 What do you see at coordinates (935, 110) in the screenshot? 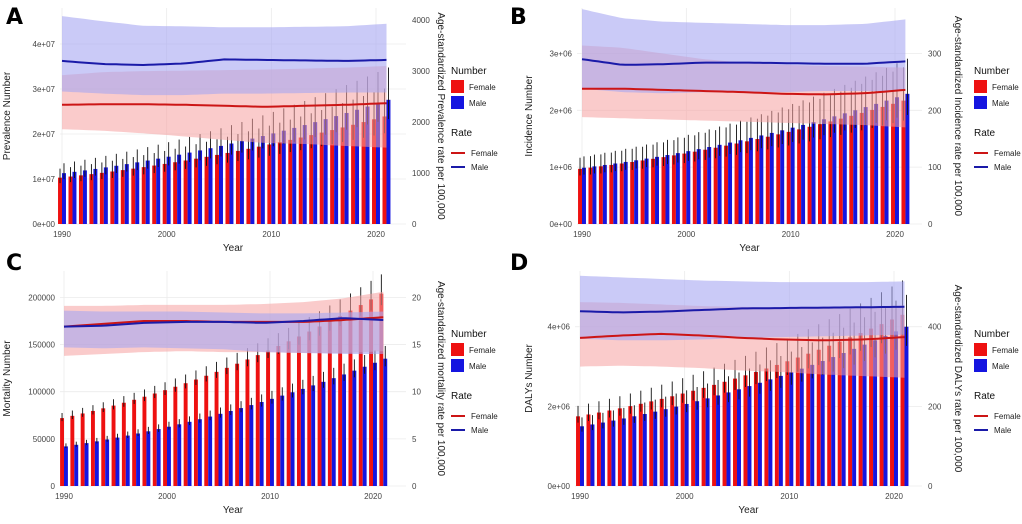
I see `y2-tick-label: 200` at bounding box center [935, 110].